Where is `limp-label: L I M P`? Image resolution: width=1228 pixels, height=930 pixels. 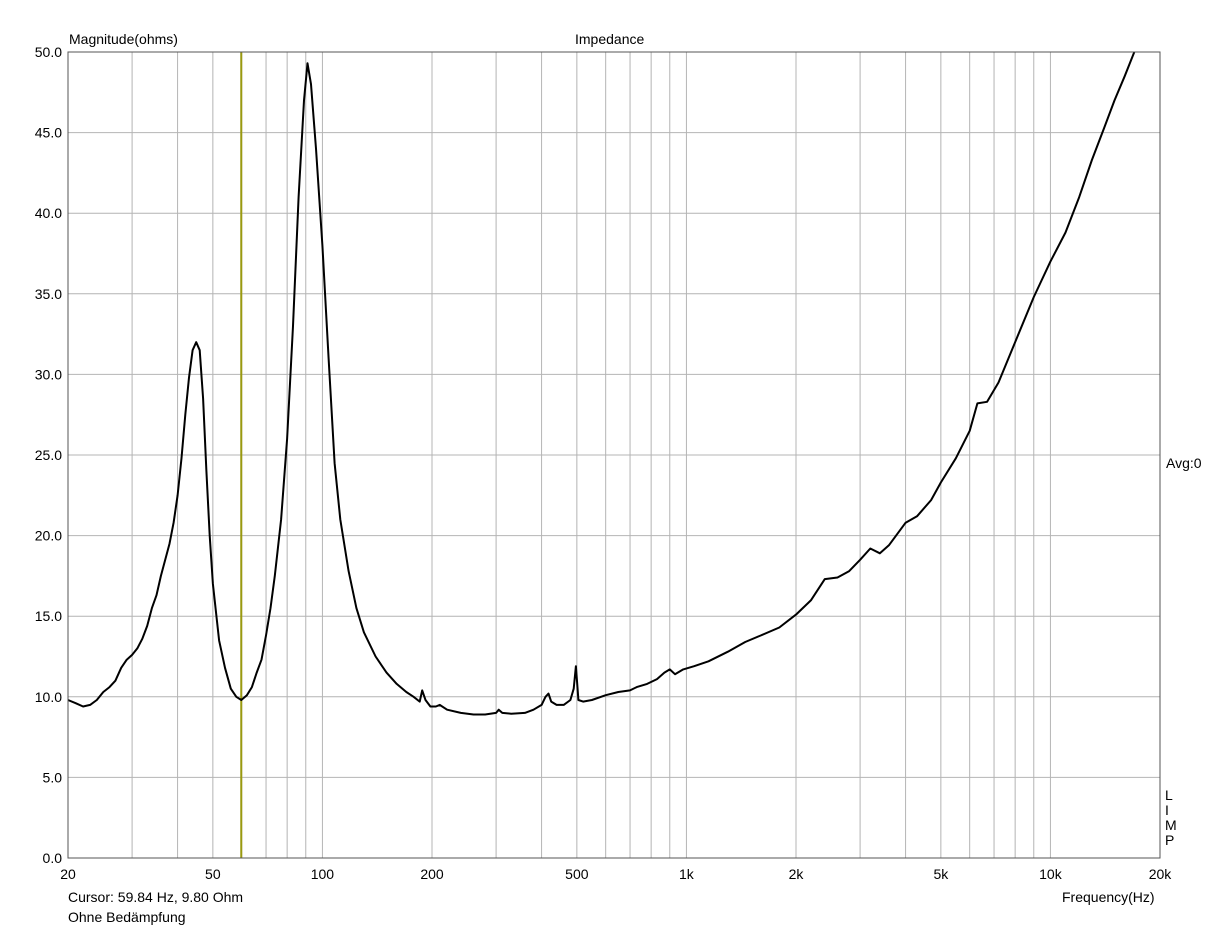 limp-label: L I M P is located at coordinates (1171, 818).